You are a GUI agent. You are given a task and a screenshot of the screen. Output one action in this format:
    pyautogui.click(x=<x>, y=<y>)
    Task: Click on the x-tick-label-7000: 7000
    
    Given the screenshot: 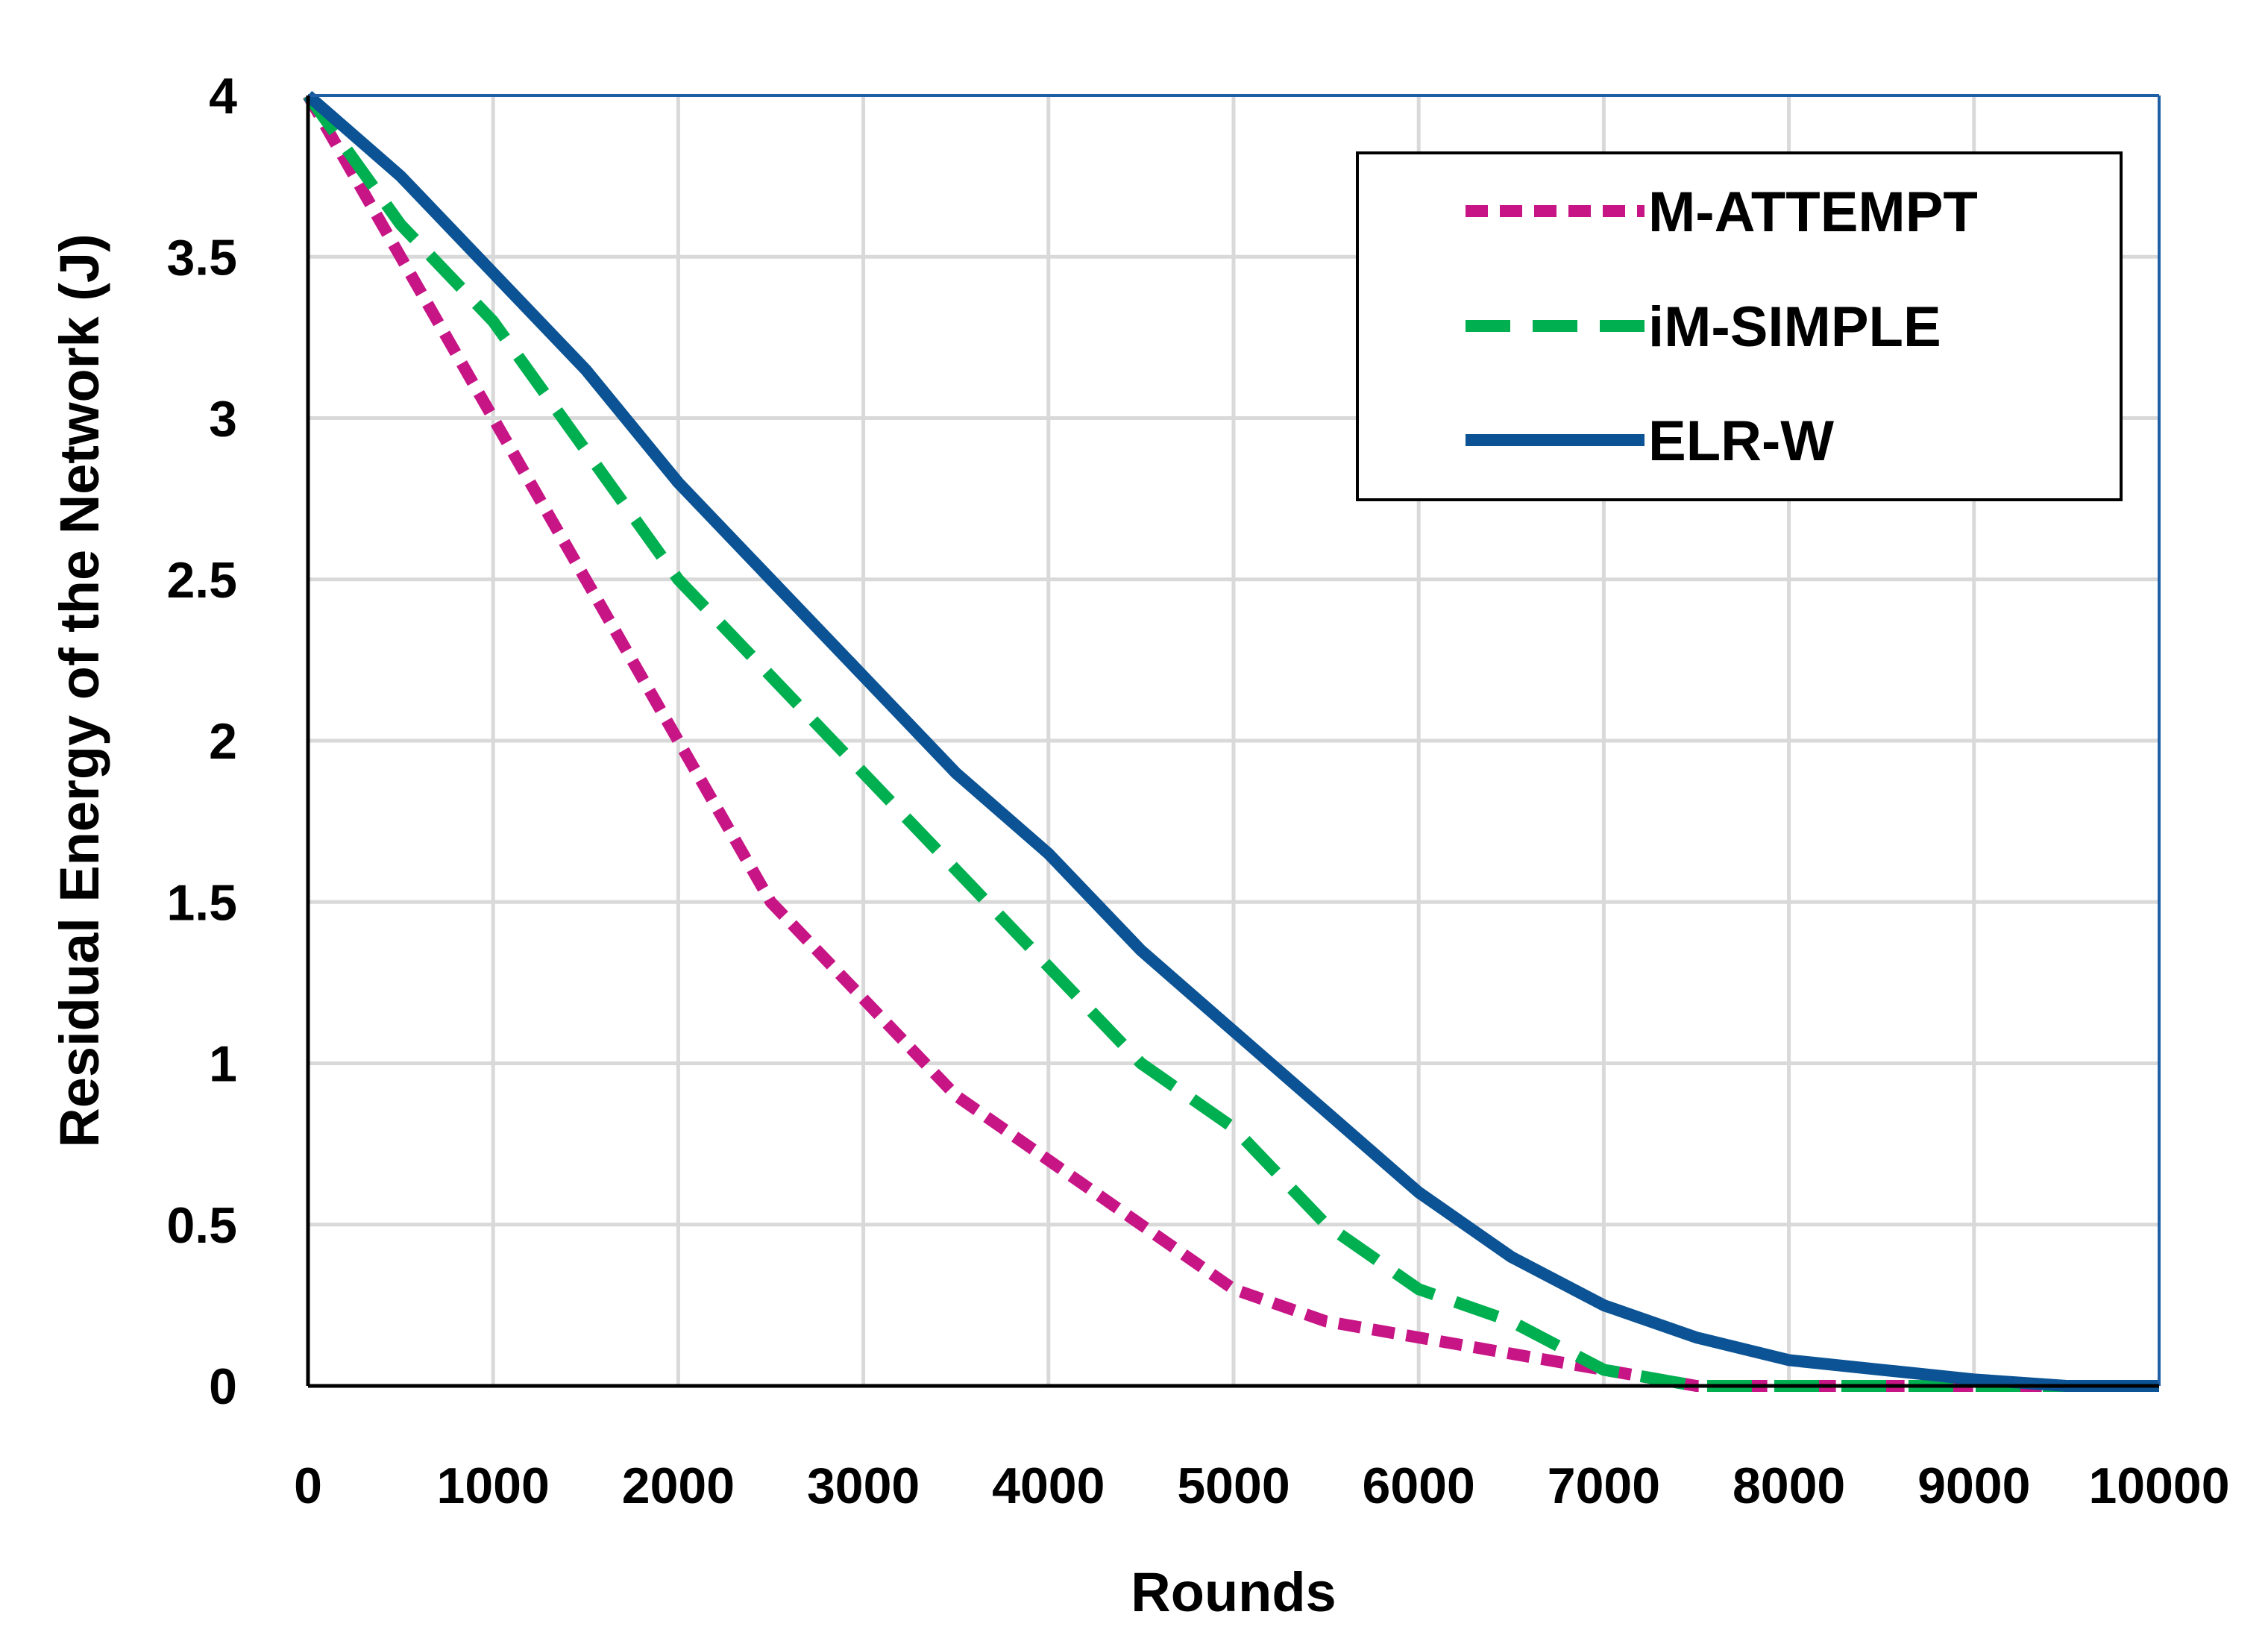 What is the action you would take?
    pyautogui.click(x=1604, y=1486)
    